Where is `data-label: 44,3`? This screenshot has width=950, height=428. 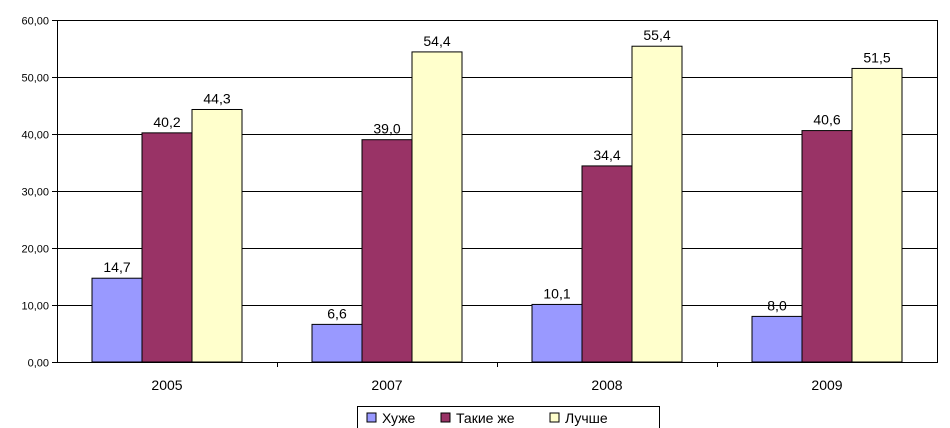 data-label: 44,3 is located at coordinates (216, 98).